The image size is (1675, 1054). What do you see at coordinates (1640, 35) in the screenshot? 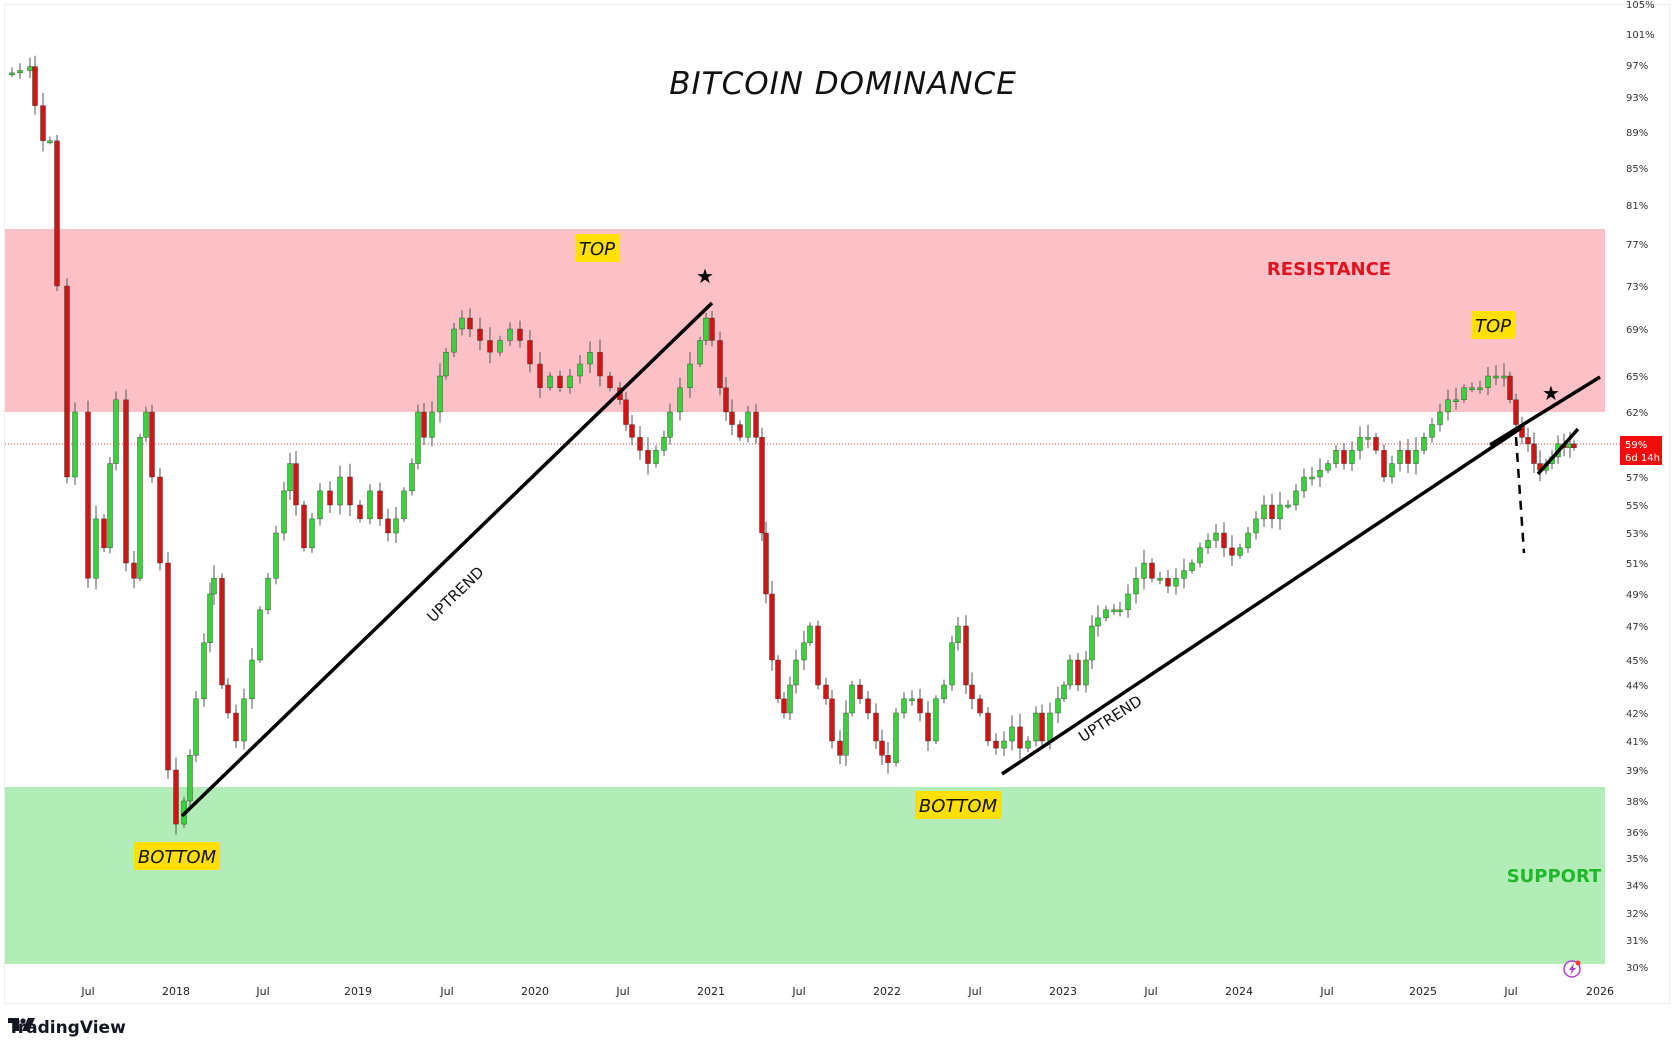
I see `price-tick: 101%` at bounding box center [1640, 35].